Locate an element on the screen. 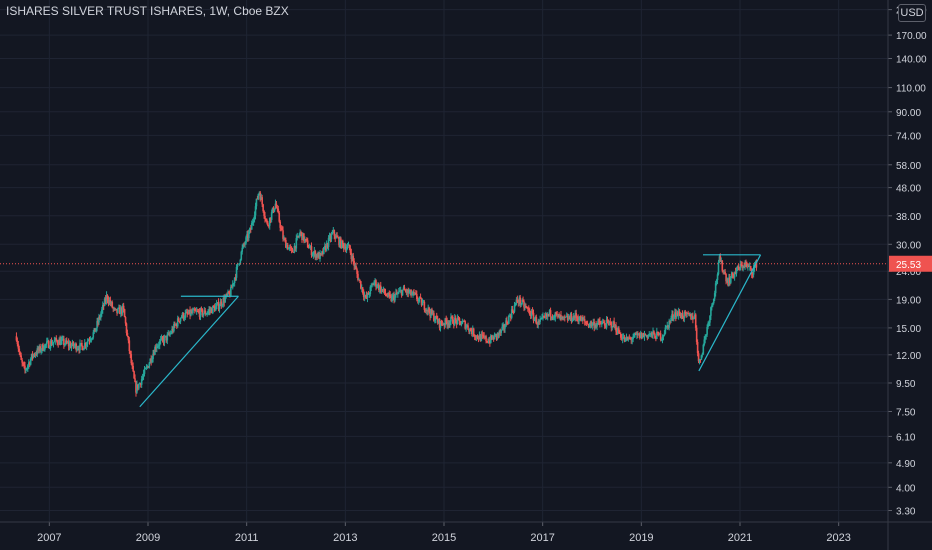 This screenshot has width=932, height=550. y-tick-label: 110.00 is located at coordinates (911, 89).